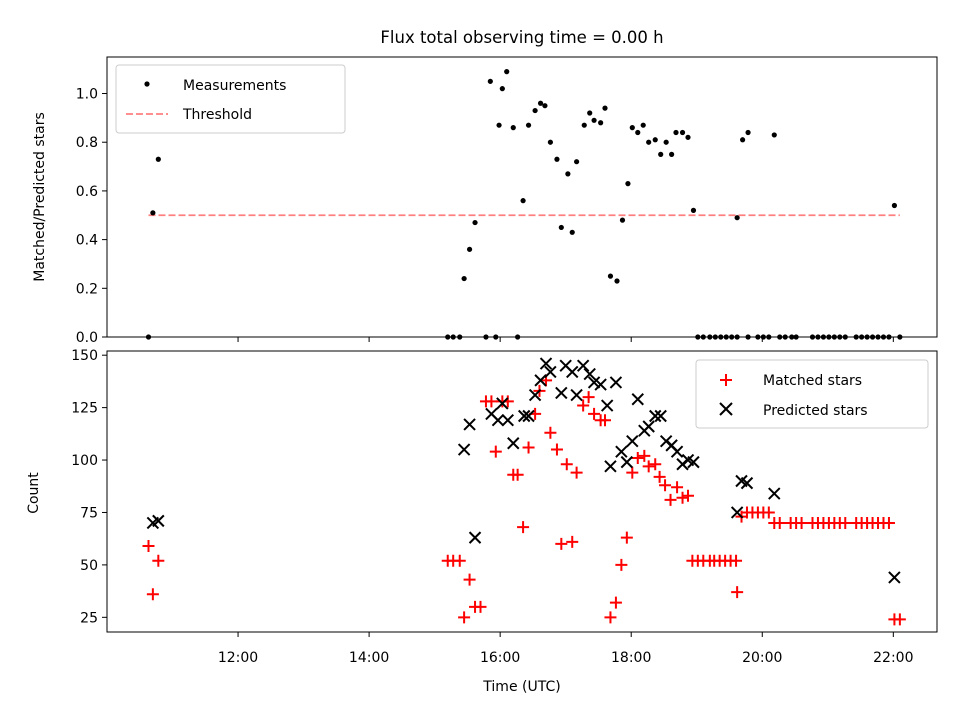 The height and width of the screenshot is (720, 960). I want to click on top-y-tick-label: 0.8, so click(87, 143).